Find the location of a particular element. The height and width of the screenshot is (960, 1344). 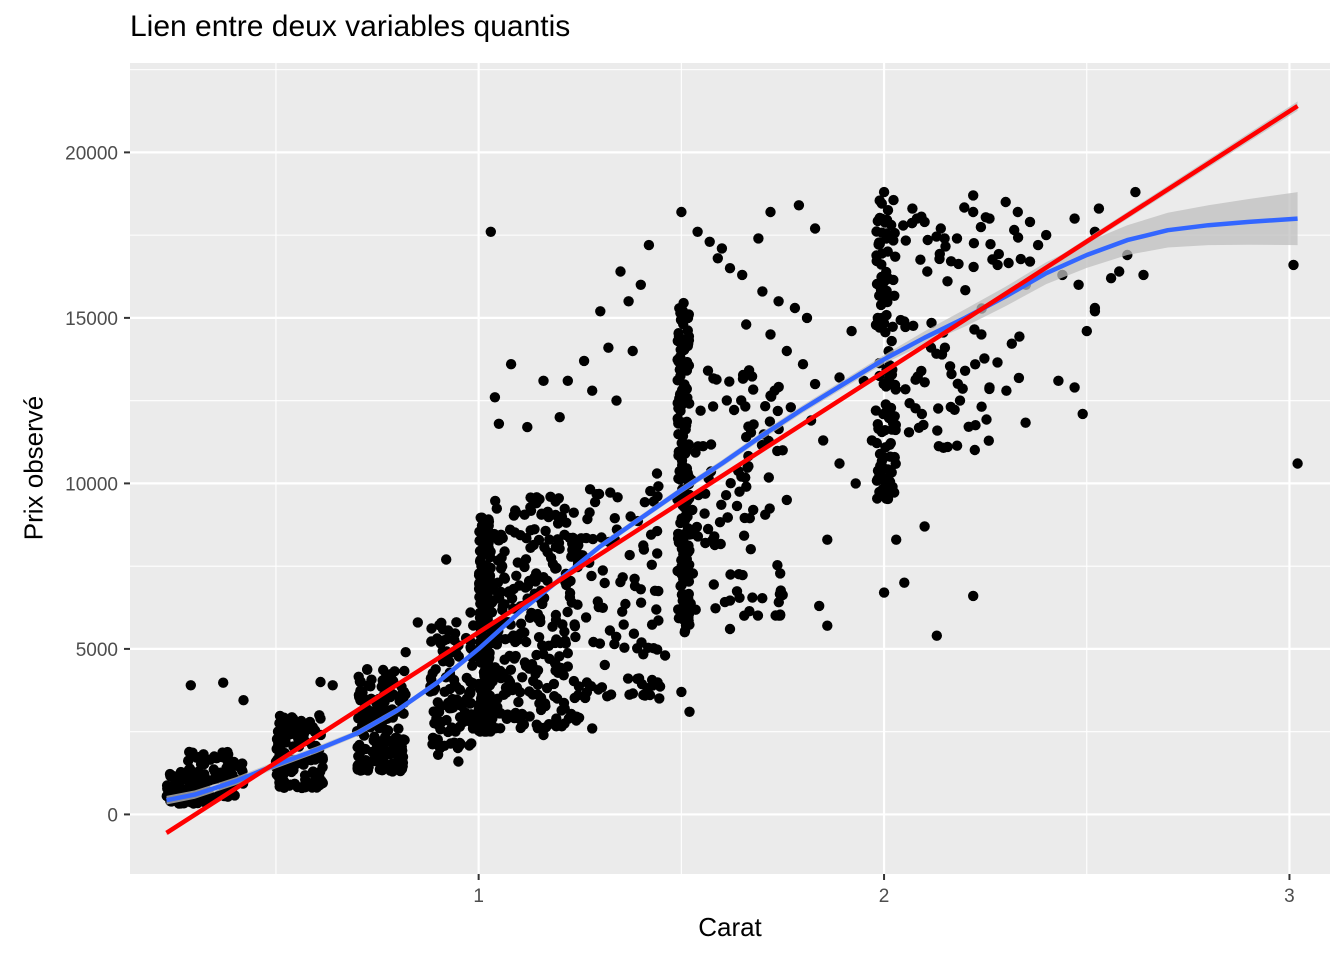

x-tick-label: 3 is located at coordinates (1289, 896).